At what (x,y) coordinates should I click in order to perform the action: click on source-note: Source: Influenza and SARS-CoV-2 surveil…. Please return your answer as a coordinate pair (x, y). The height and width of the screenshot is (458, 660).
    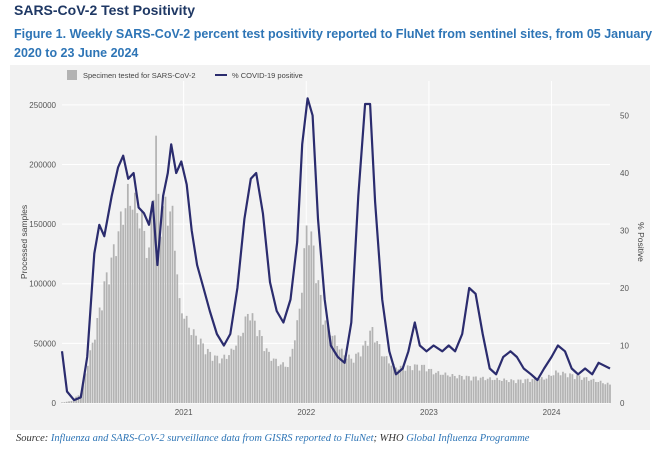
    Looking at the image, I should click on (272, 438).